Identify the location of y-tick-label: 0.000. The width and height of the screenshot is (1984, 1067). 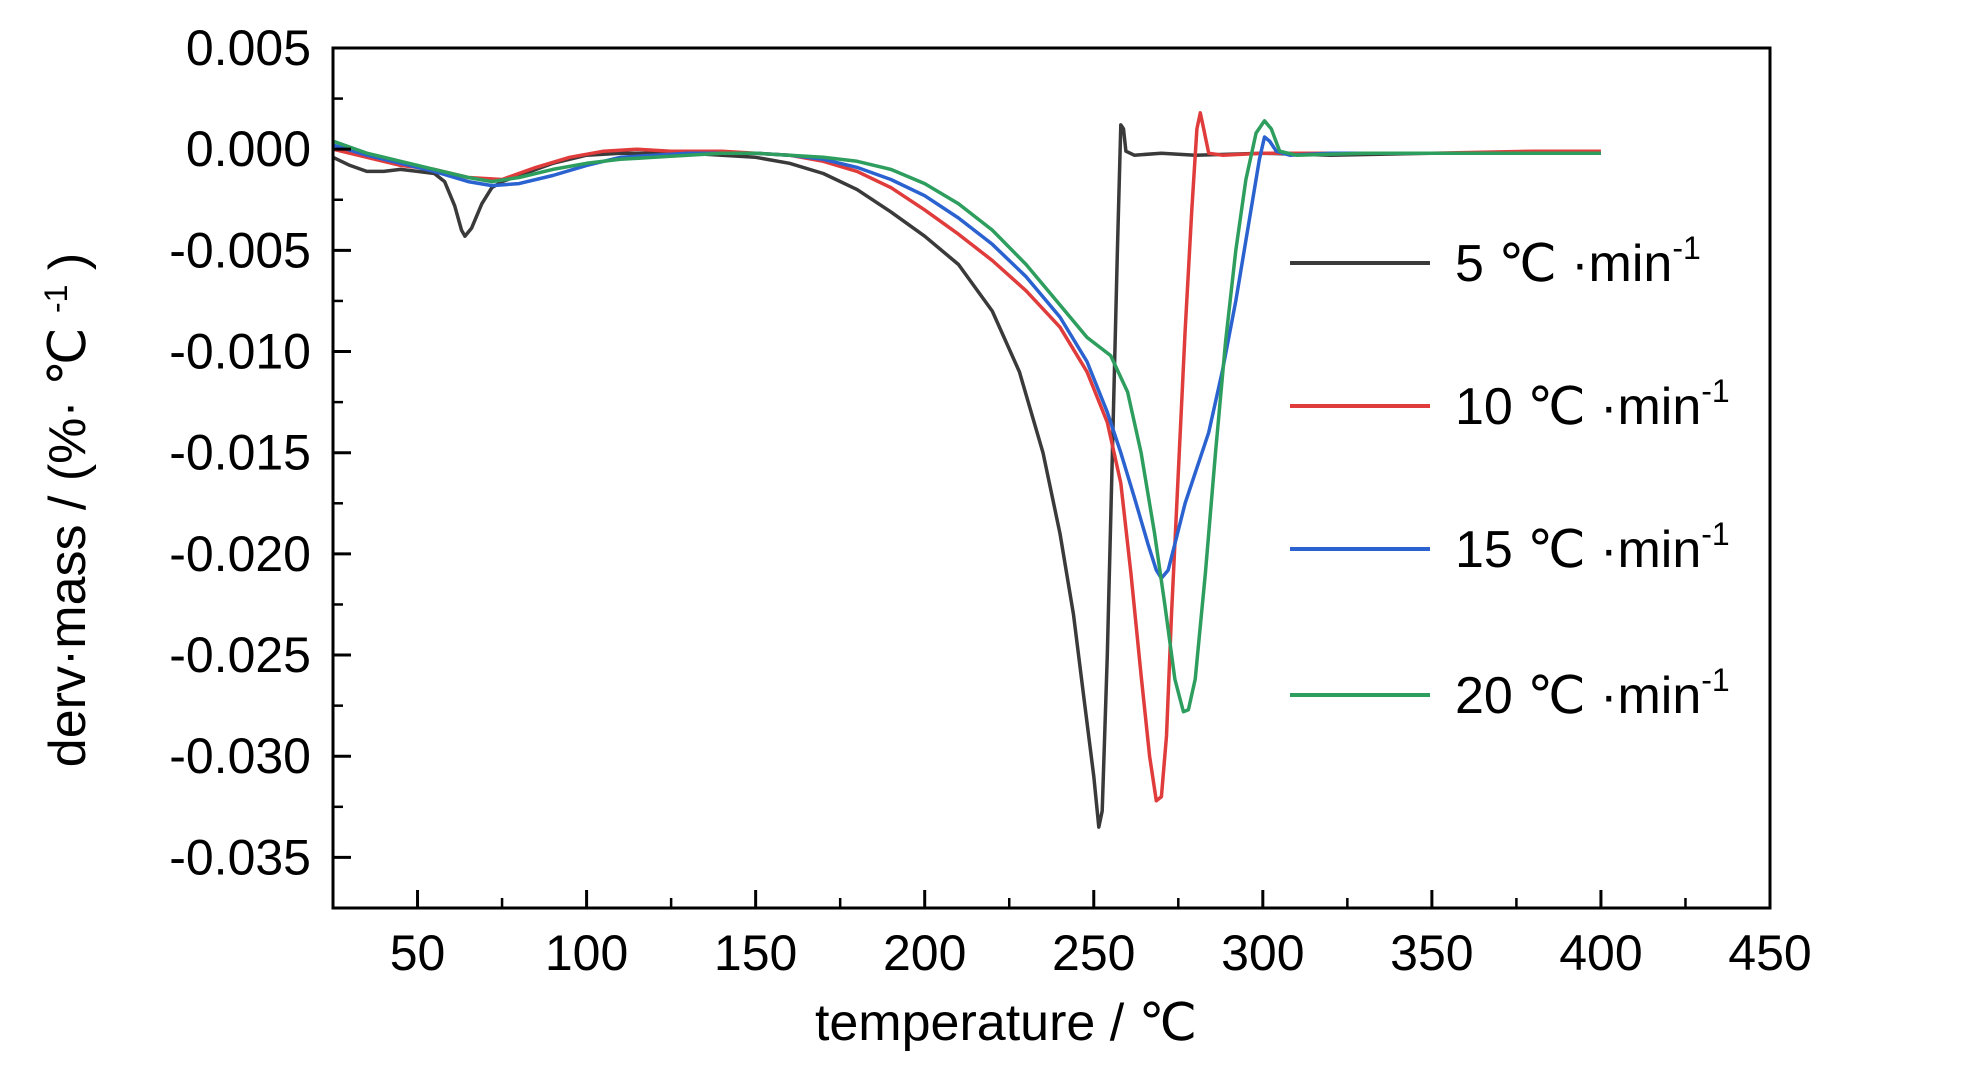
(248, 149).